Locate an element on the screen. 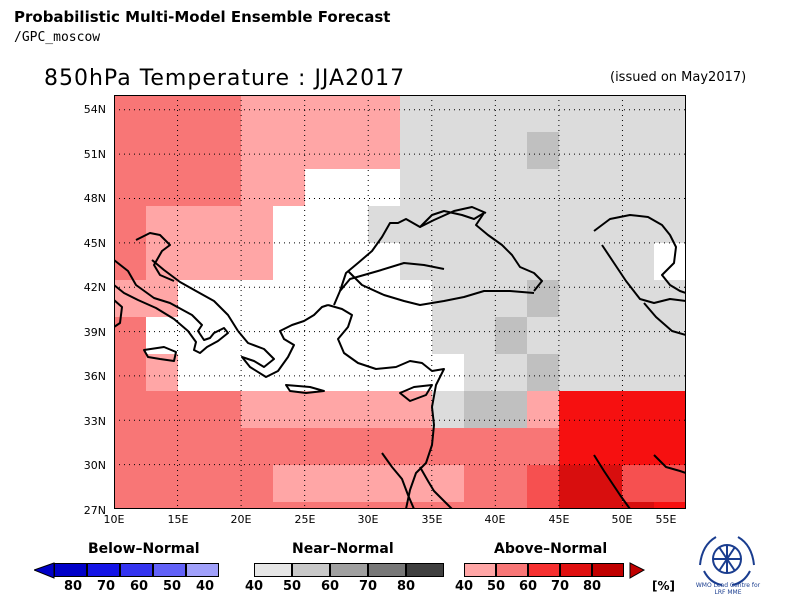 The height and width of the screenshot is (600, 800). lat-label: 48N is located at coordinates (94, 198).